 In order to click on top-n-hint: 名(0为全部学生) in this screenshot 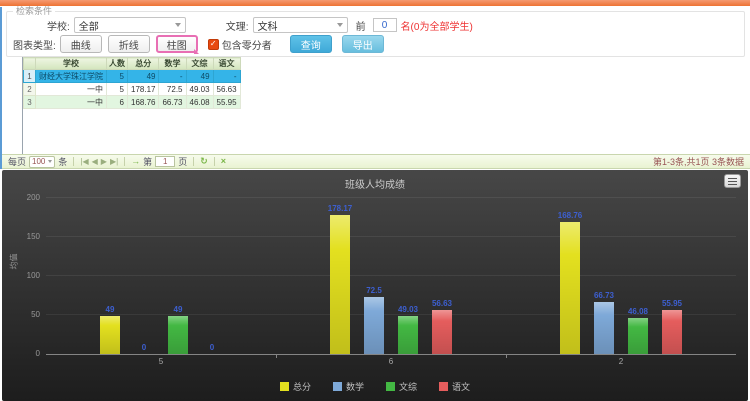, I will do `click(436, 27)`.